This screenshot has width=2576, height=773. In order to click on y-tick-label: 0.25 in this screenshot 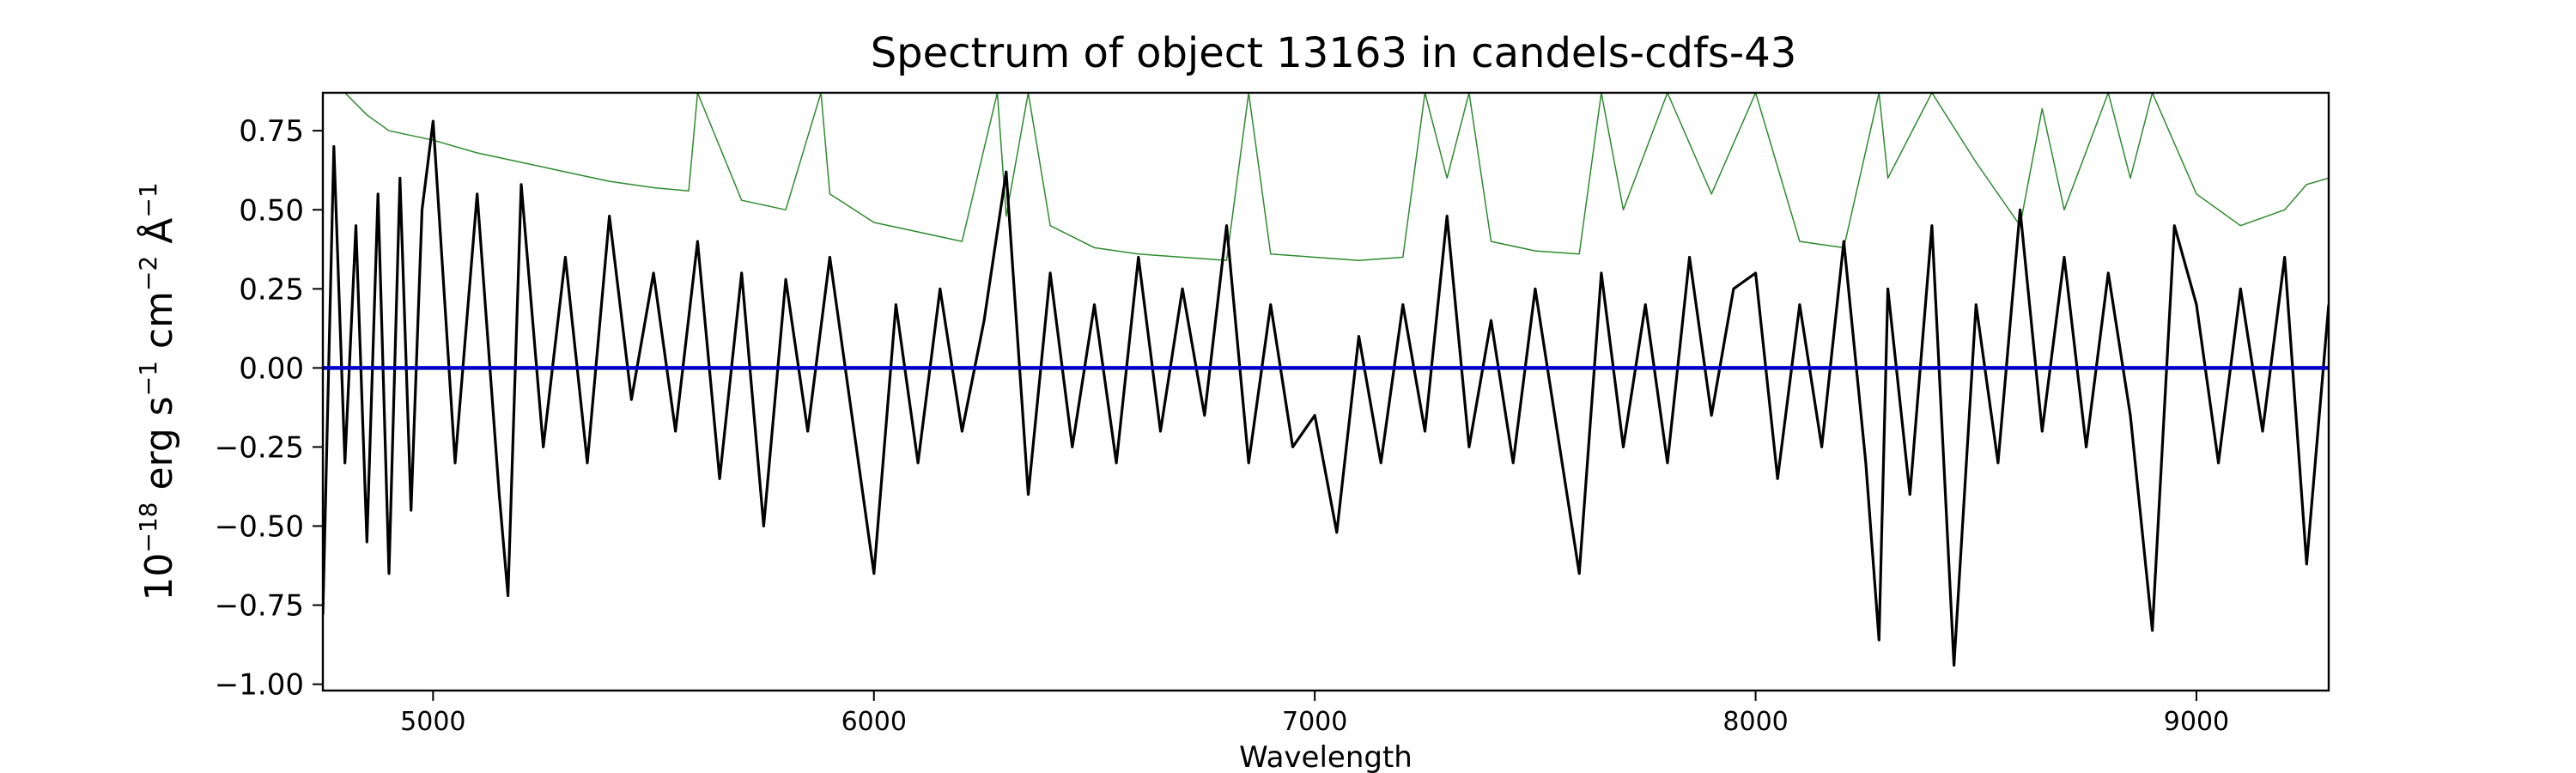, I will do `click(271, 289)`.